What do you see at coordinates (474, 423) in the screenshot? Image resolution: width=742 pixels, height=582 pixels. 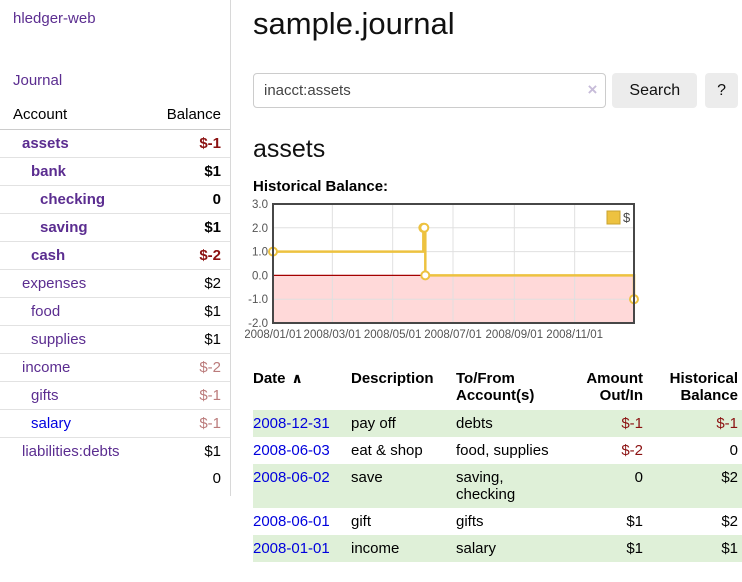 I see `register-tofrom: debts` at bounding box center [474, 423].